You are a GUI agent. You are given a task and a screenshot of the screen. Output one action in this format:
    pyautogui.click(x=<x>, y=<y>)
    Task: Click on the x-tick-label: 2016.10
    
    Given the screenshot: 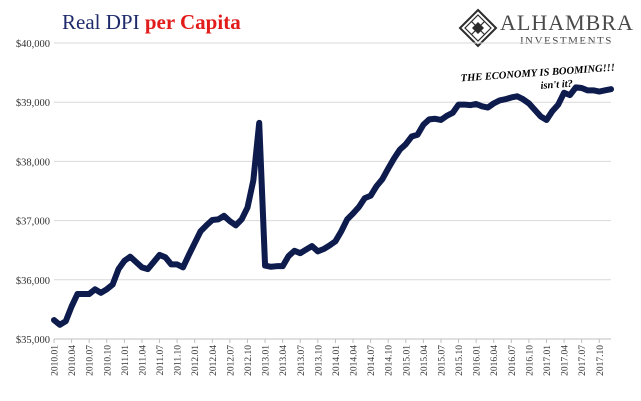 What is the action you would take?
    pyautogui.click(x=530, y=360)
    